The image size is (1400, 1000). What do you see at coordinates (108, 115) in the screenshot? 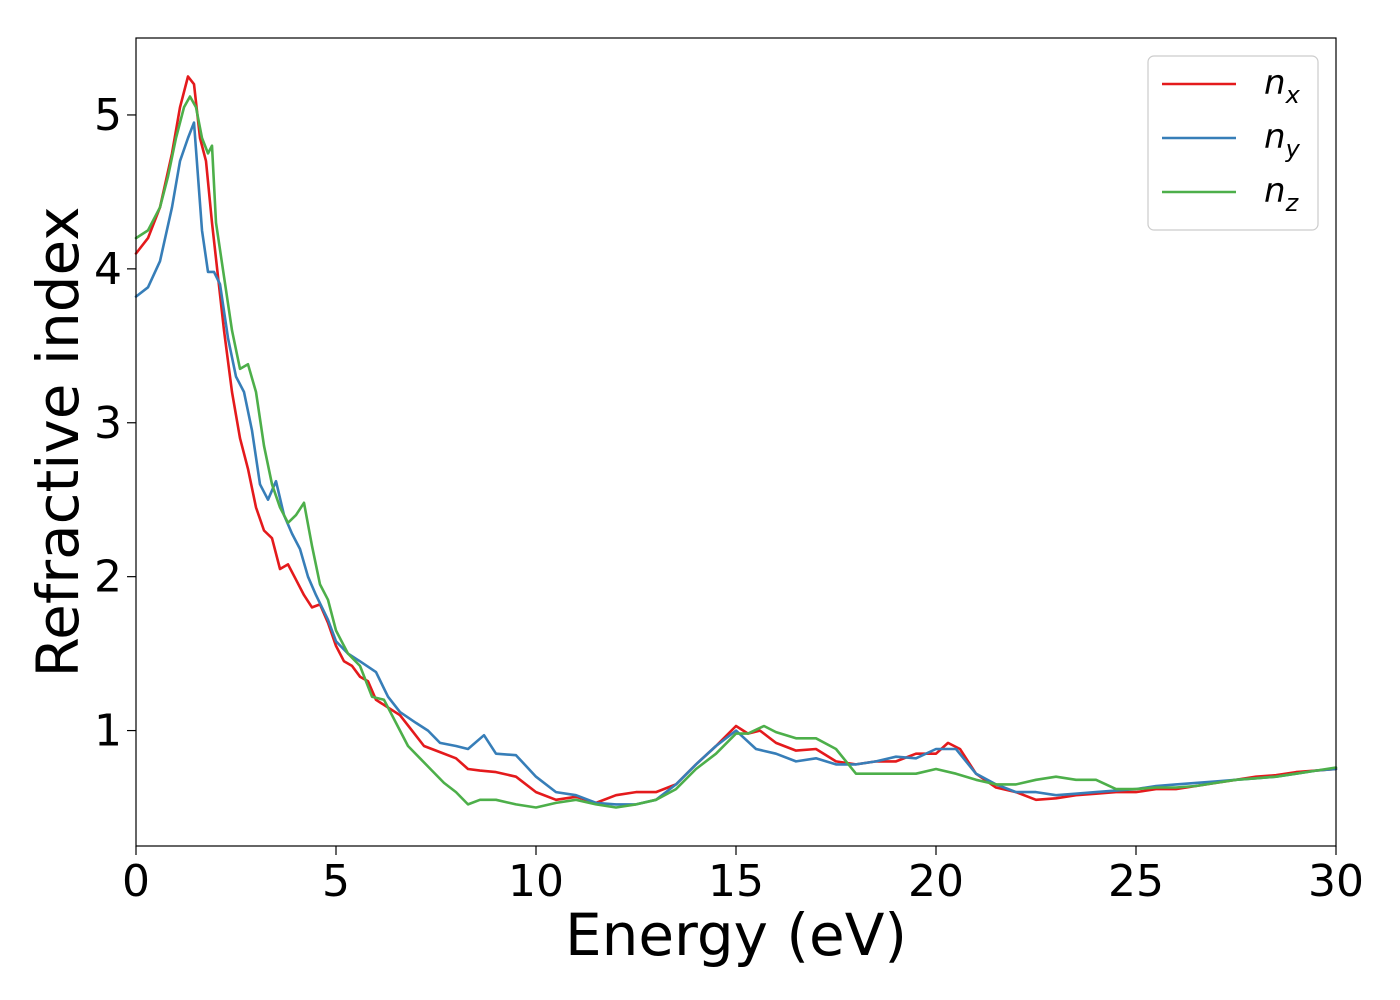
I see `y-tick-label: 5` at bounding box center [108, 115].